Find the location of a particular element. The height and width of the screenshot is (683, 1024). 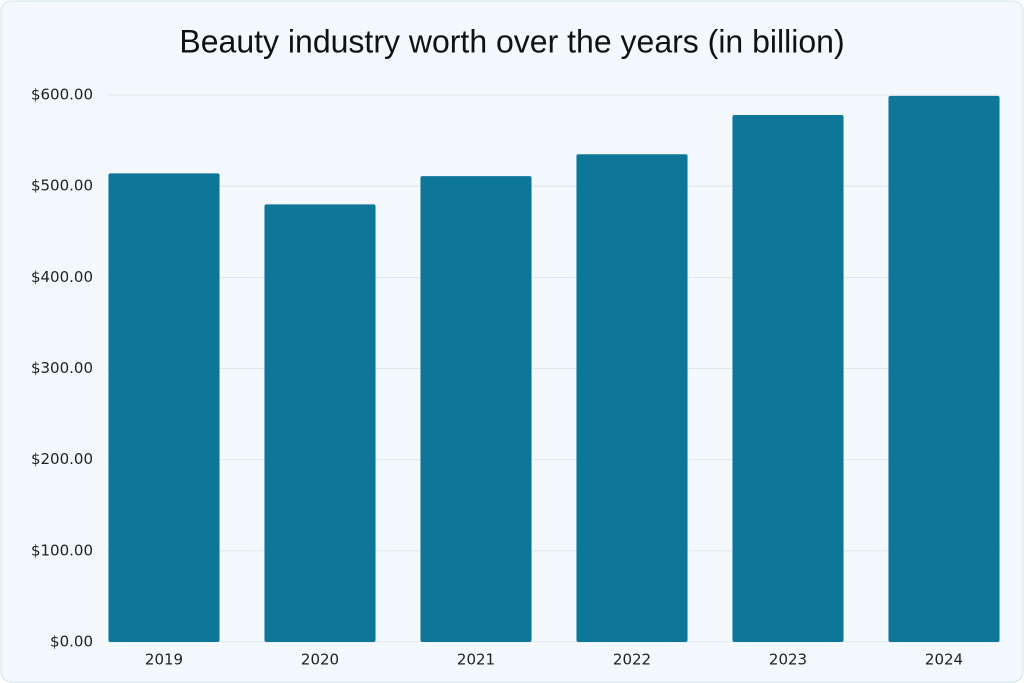

y-tick-label: $100.00 is located at coordinates (62, 550).